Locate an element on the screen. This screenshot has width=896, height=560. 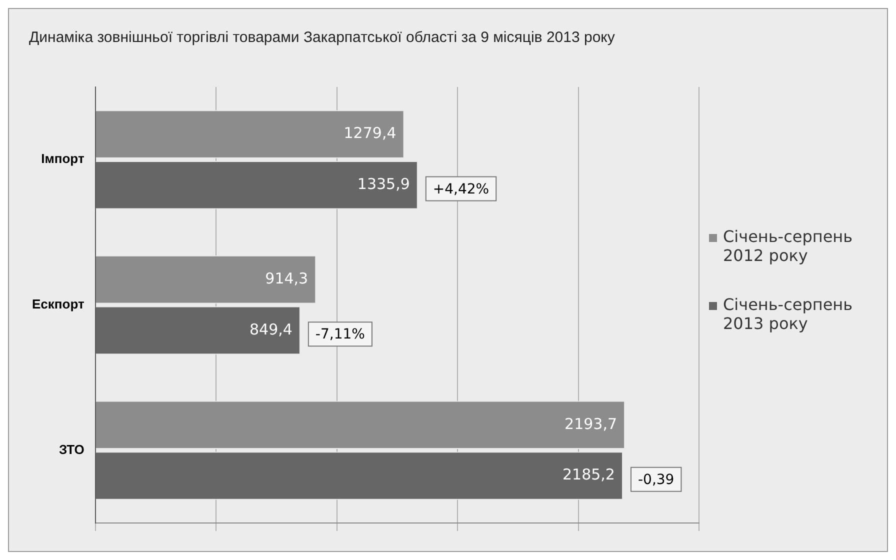
data-label: 2185,2 is located at coordinates (588, 475).